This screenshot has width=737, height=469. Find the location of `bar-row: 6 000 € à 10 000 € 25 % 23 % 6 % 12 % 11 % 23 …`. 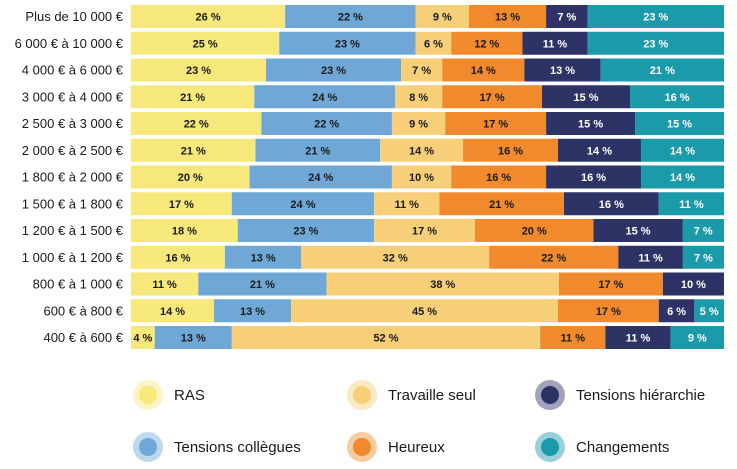

bar-row: 6 000 € à 10 000 € 25 % 23 % 6 % 12 % 11 % 23 … is located at coordinates (369, 43).